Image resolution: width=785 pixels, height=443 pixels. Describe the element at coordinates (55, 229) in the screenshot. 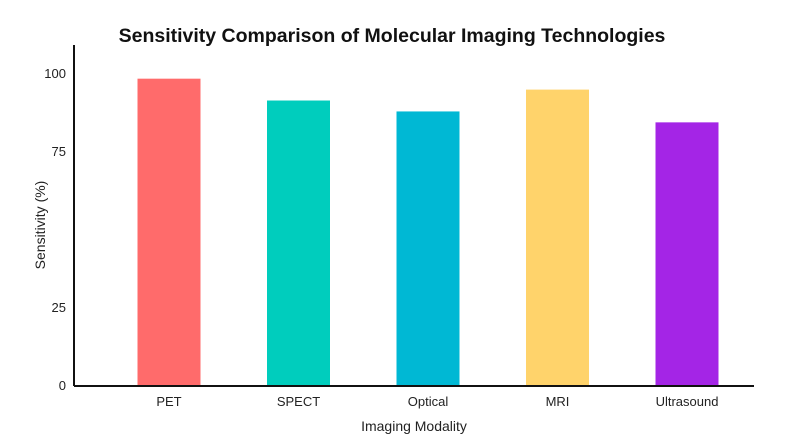

I see `y-ticks-layer: 0 25 75 100` at that location.